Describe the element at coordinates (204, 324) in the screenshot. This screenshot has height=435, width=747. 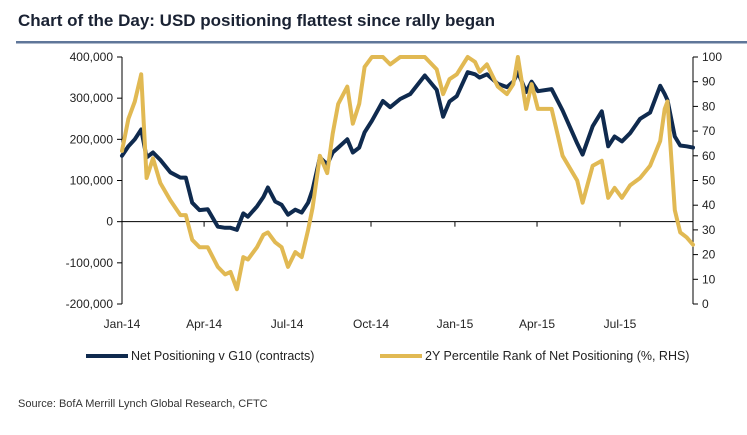
I see `x-tick-label: Apr-14` at that location.